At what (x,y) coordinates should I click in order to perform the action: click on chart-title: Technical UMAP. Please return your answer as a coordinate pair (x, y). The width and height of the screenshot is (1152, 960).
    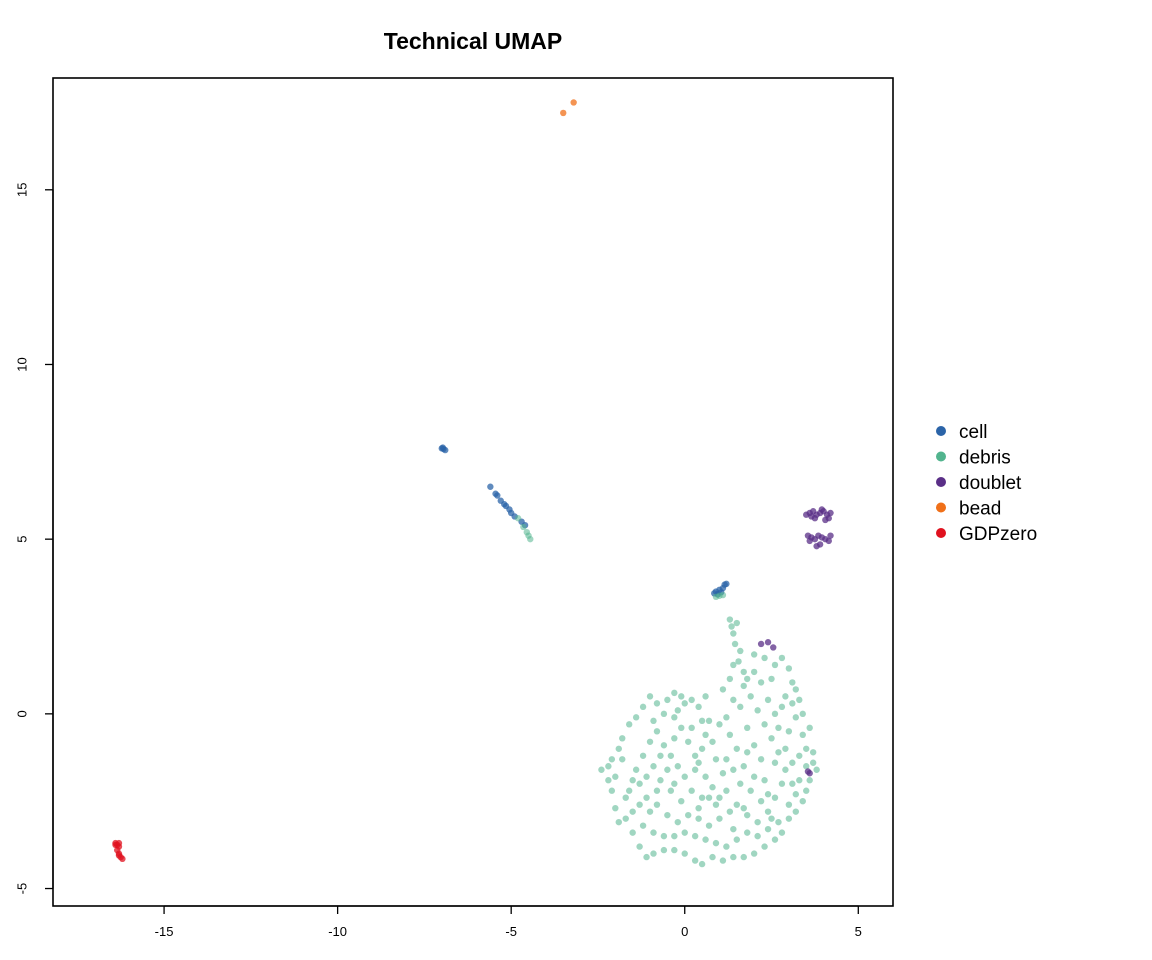
    Looking at the image, I should click on (473, 41).